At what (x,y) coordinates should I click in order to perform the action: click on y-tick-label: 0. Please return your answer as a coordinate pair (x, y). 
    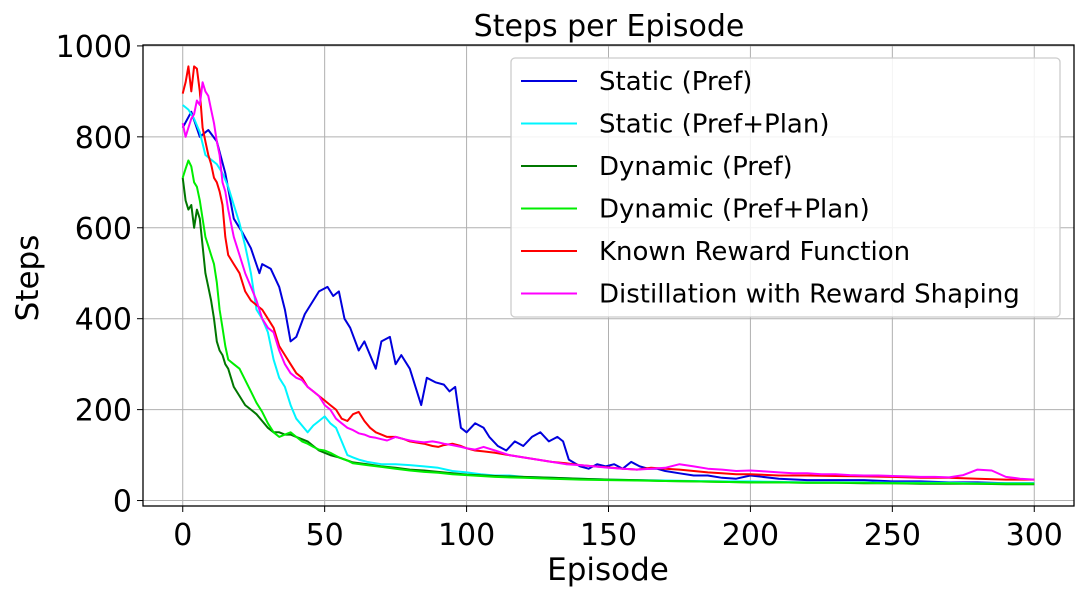
    Looking at the image, I should click on (122, 502).